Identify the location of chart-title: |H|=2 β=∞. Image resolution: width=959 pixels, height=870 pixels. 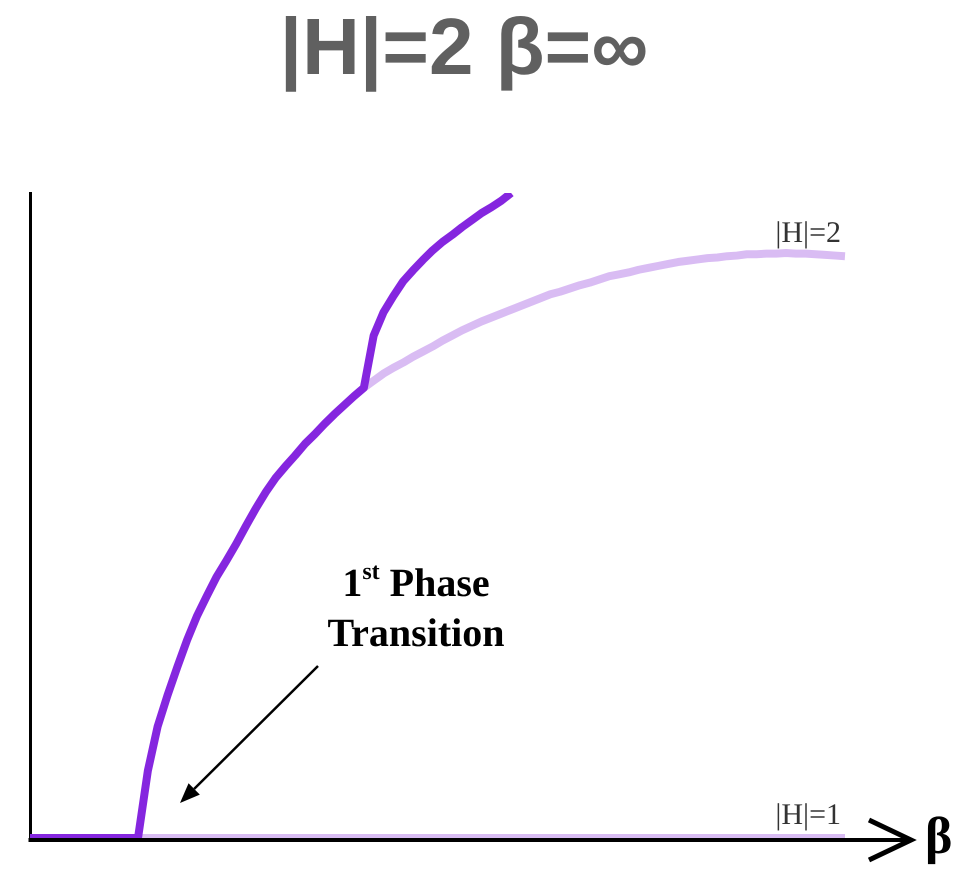
(464, 46).